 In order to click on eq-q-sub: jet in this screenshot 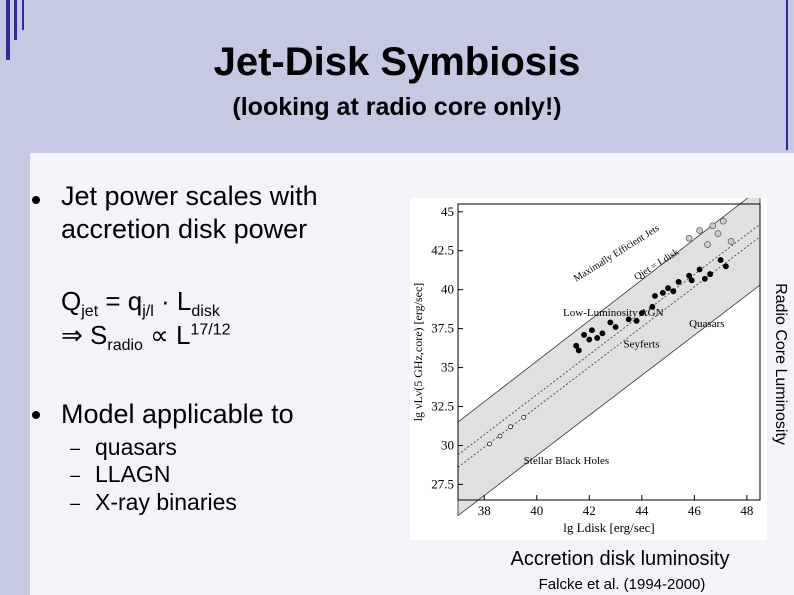, I will do `click(90, 312)`.